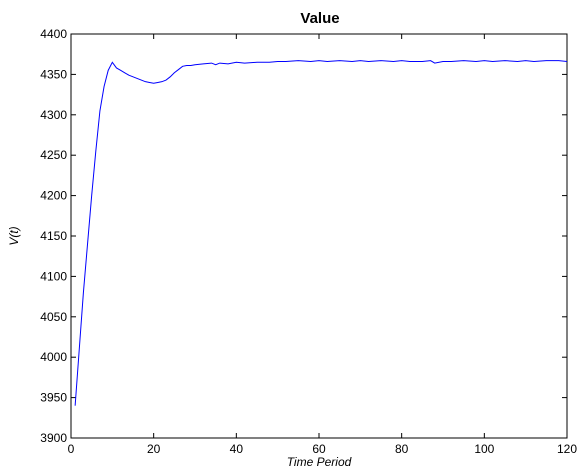 This screenshot has width=582, height=474. I want to click on y-tick-label: 4100, so click(53, 276).